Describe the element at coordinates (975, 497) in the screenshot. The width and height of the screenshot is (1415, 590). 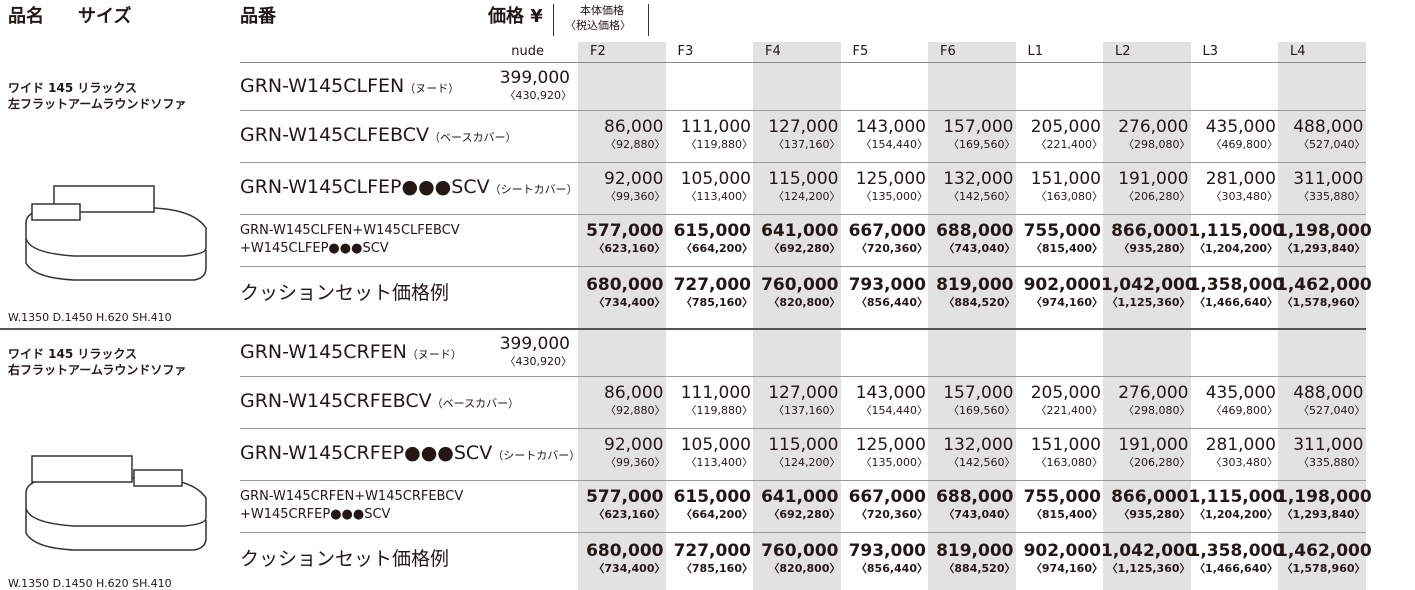
I see `price: 688,000` at that location.